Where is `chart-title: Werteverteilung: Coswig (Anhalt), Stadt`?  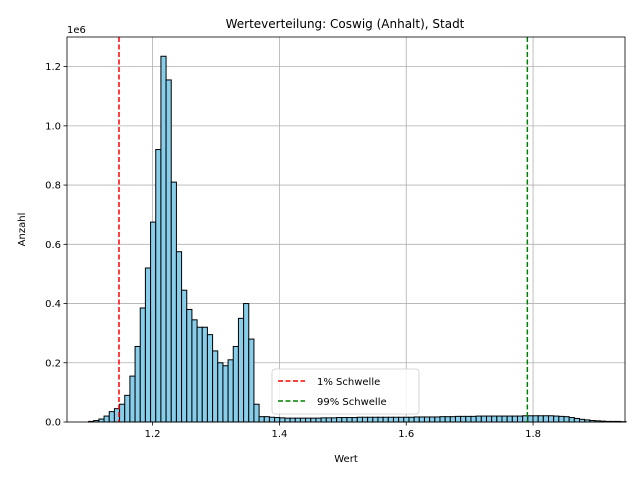 chart-title: Werteverteilung: Coswig (Anhalt), Stadt is located at coordinates (345, 24).